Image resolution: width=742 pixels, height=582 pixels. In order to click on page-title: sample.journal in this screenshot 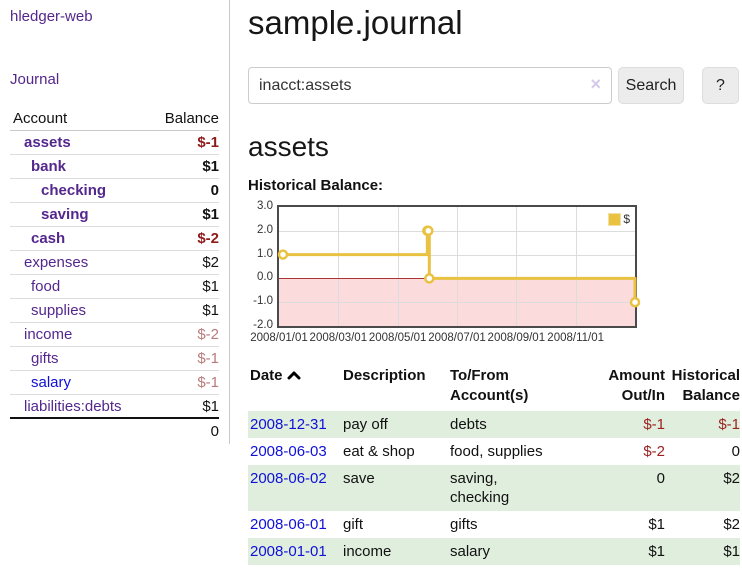, I will do `click(355, 22)`.